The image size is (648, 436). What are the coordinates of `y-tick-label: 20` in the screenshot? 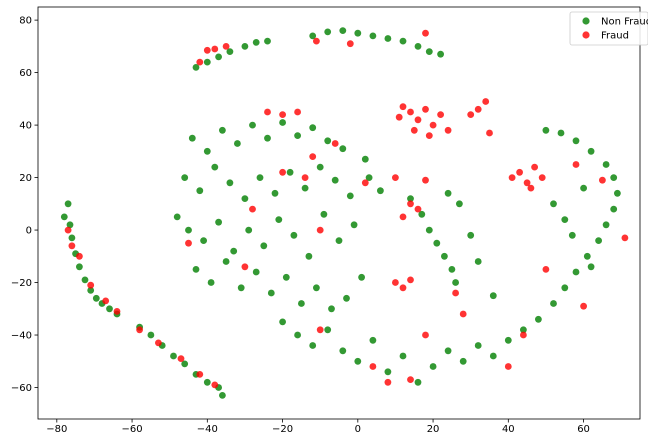 It's located at (25, 178).